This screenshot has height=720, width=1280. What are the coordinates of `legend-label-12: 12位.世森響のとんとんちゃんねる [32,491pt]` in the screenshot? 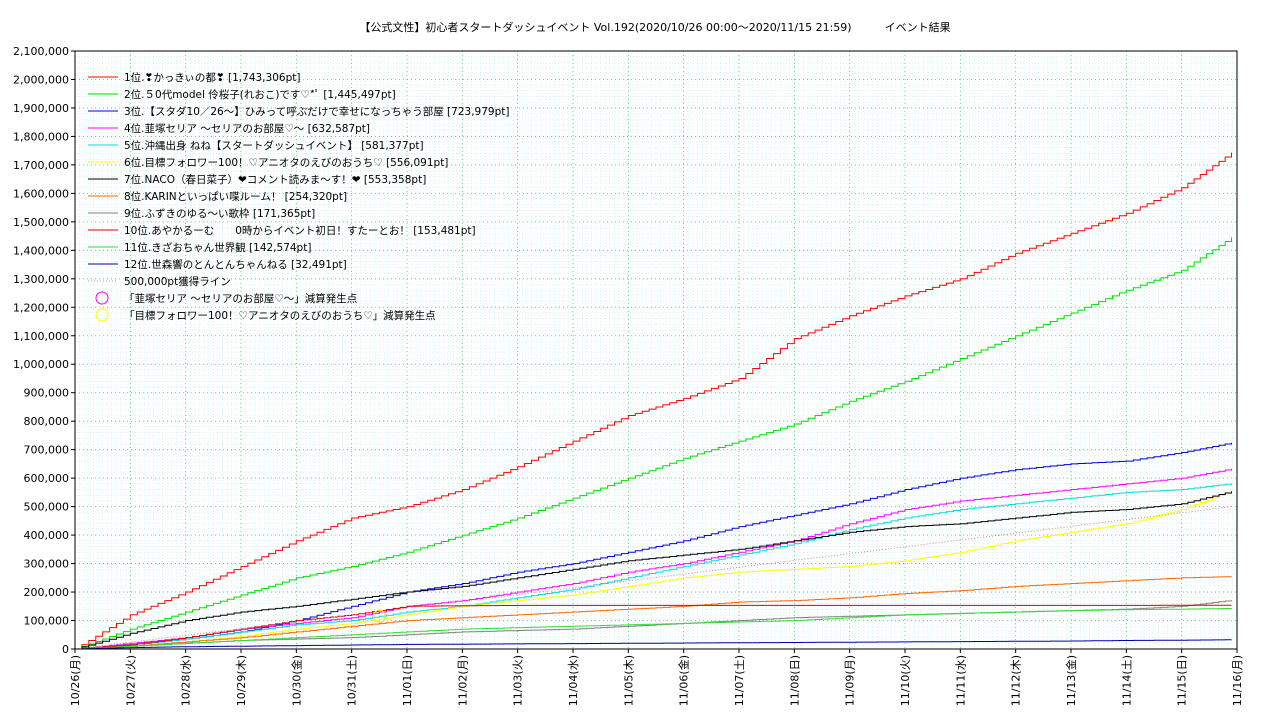 It's located at (235, 264).